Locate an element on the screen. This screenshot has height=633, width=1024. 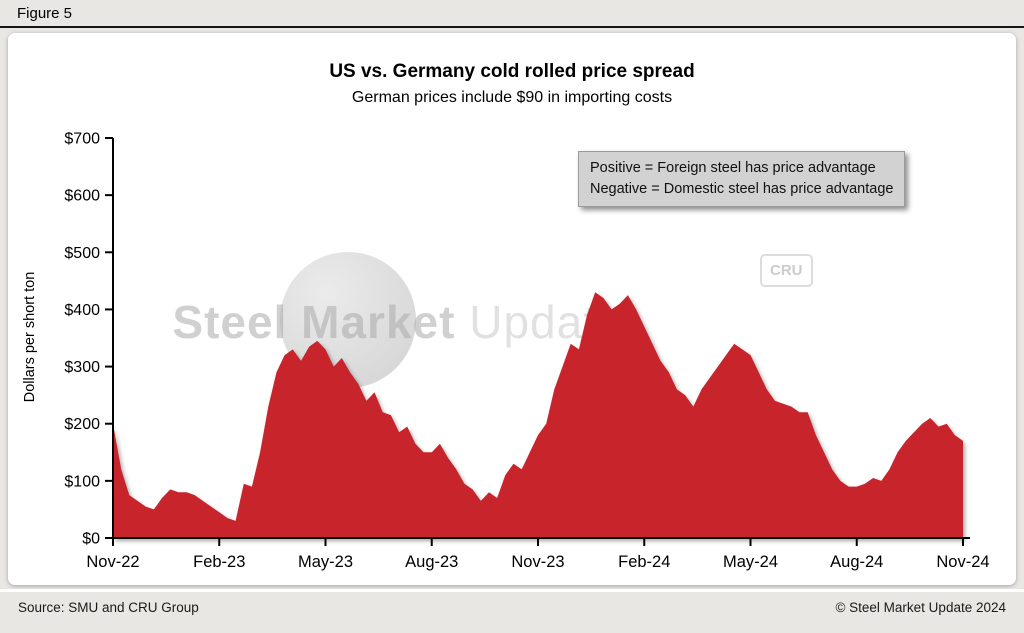
x-tick-label: Aug-23 is located at coordinates (431, 562).